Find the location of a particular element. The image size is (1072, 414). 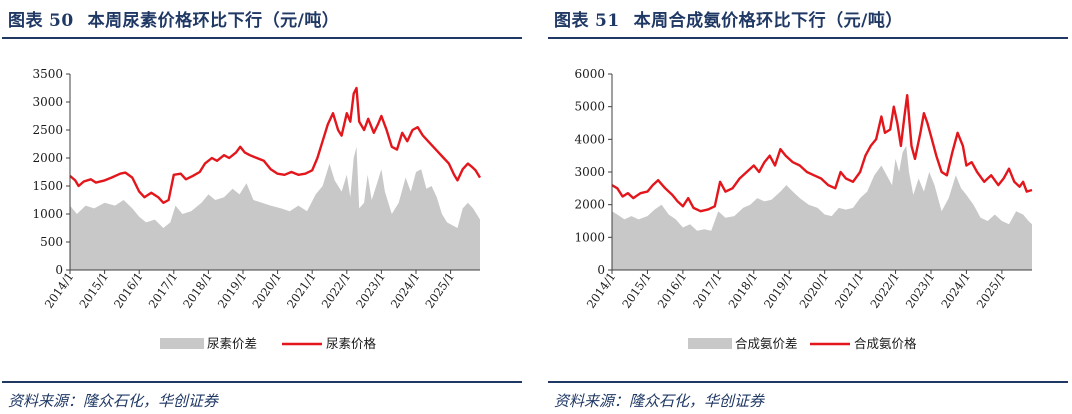

figure-title-text: 本周合成氨价格环比下行（元/吨） is located at coordinates (768, 21).